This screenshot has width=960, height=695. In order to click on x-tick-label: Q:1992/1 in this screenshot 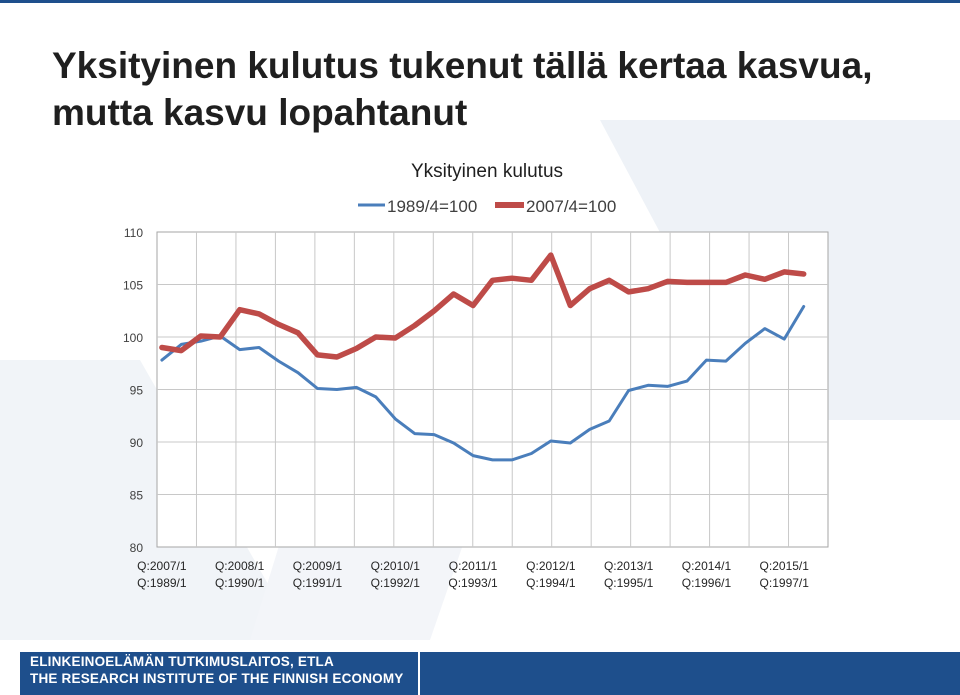, I will do `click(396, 583)`.